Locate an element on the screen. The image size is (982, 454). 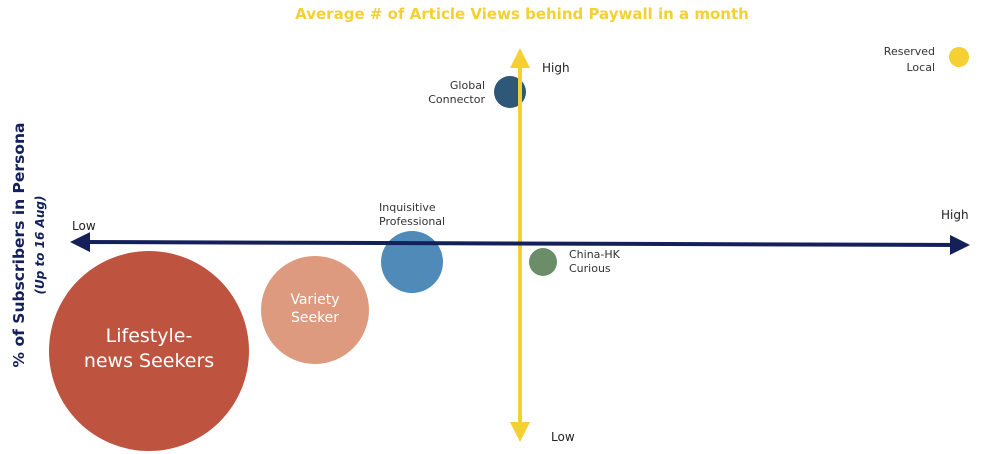
y-axis-title: % of Subscribers in Persona is located at coordinates (19, 245).